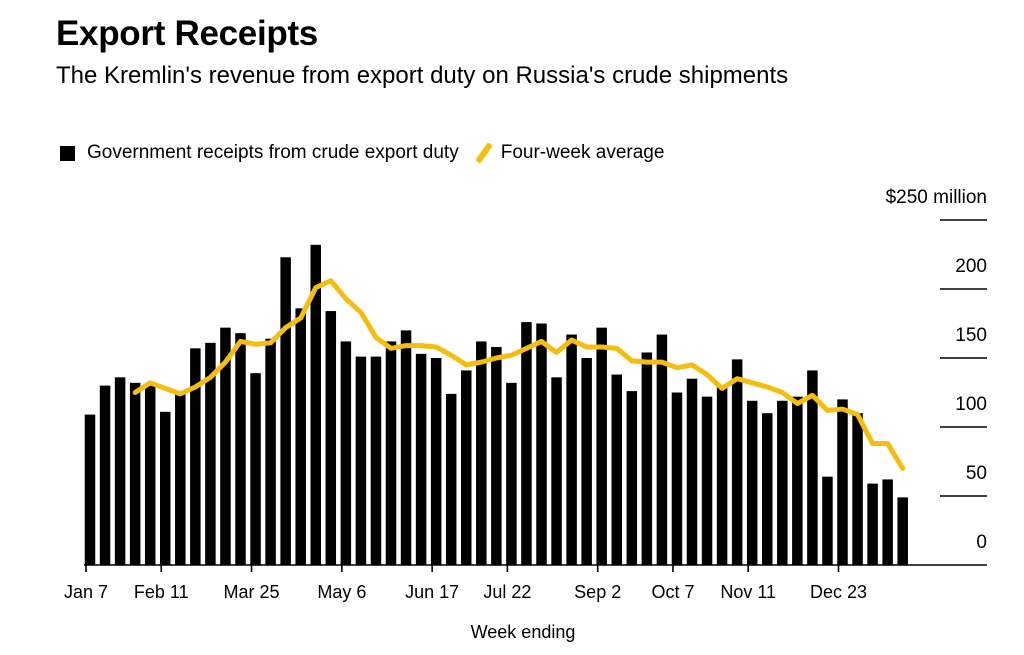 The width and height of the screenshot is (1024, 655). What do you see at coordinates (971, 335) in the screenshot?
I see `y-tick-label: 150` at bounding box center [971, 335].